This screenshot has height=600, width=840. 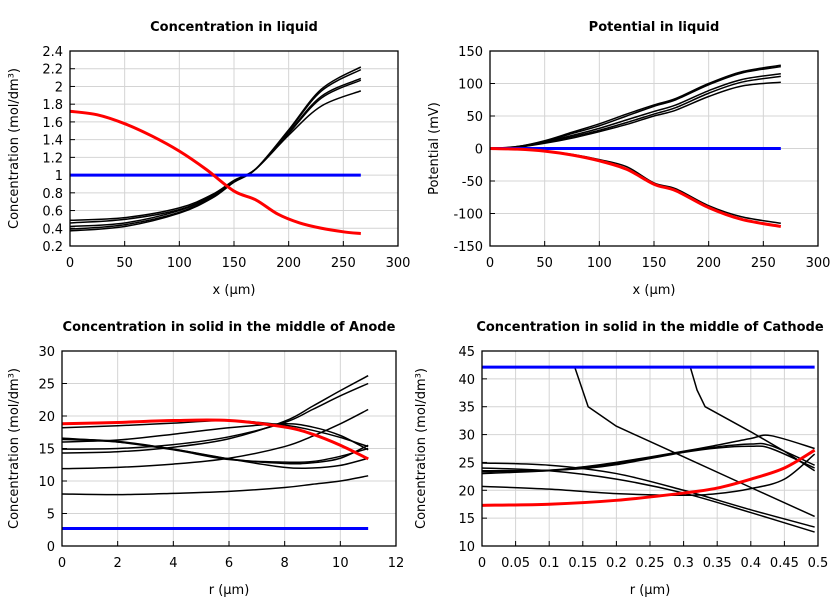 What do you see at coordinates (616, 563) in the screenshot?
I see `x-tick-label: 0.2` at bounding box center [616, 563].